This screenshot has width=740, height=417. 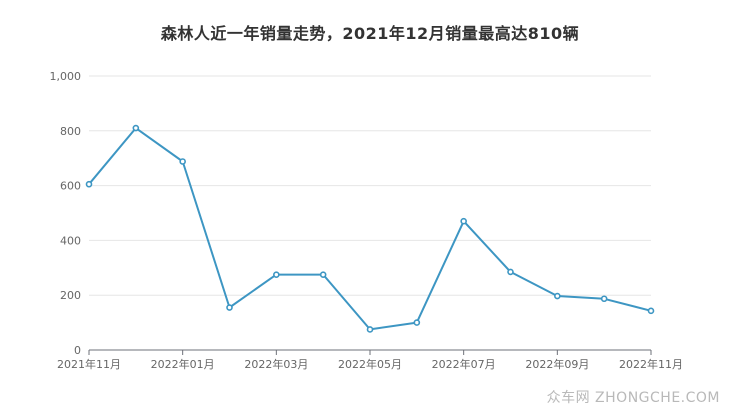 I want to click on y-tick-label: 400, so click(x=70, y=240).